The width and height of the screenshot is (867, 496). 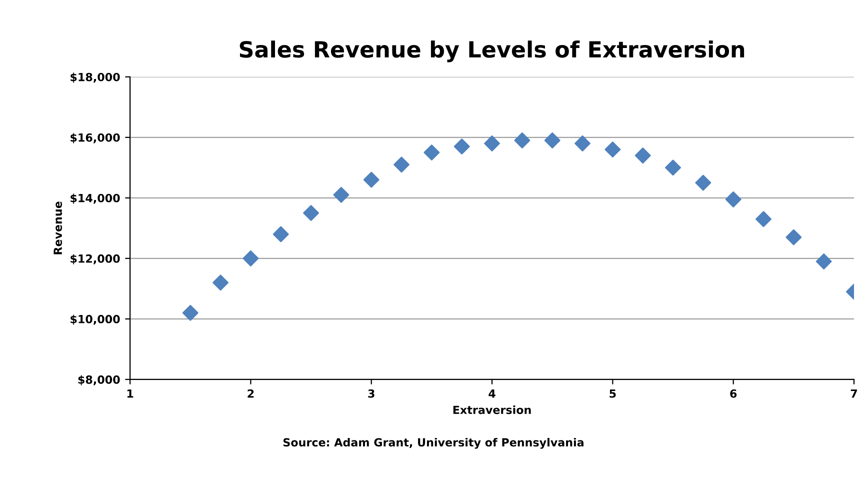 What do you see at coordinates (95, 259) in the screenshot?
I see `y-tick-label: $12,000` at bounding box center [95, 259].